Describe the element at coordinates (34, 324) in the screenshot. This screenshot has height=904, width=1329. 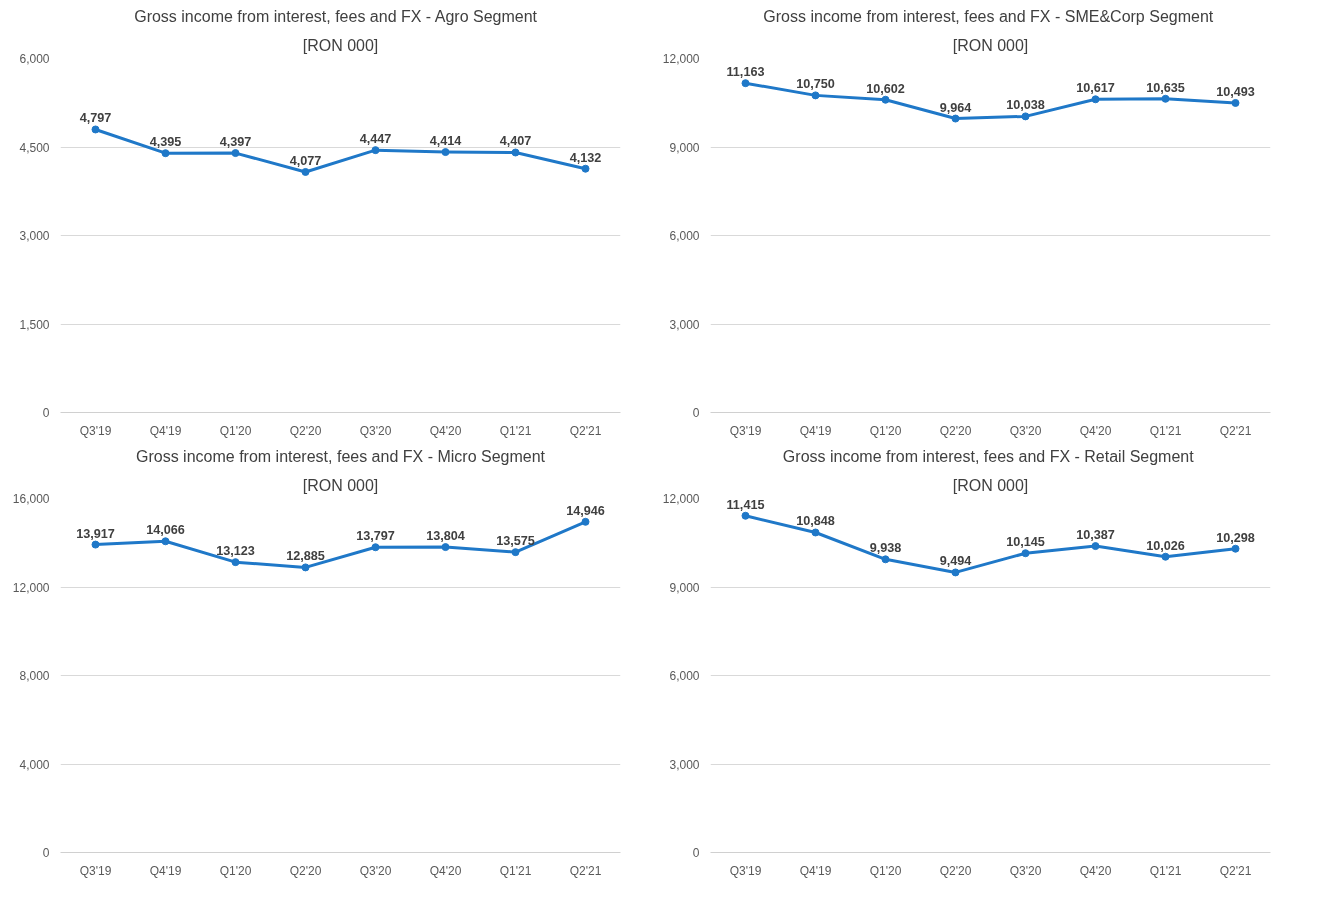
I see `y-tick-label: 1,500` at that location.